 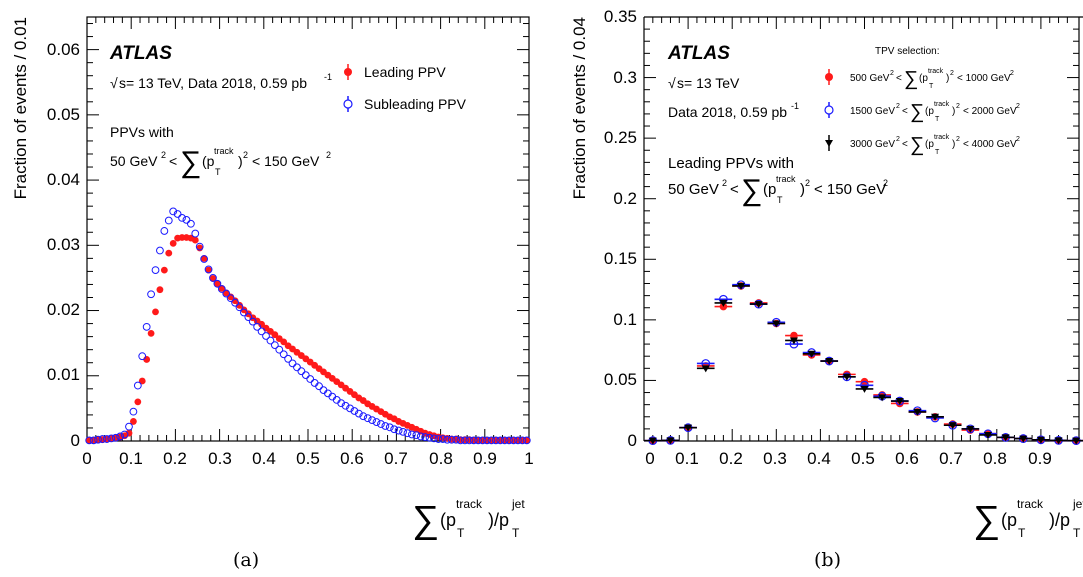 What do you see at coordinates (620, 16) in the screenshot?
I see `ytick-label: 0.35` at bounding box center [620, 16].